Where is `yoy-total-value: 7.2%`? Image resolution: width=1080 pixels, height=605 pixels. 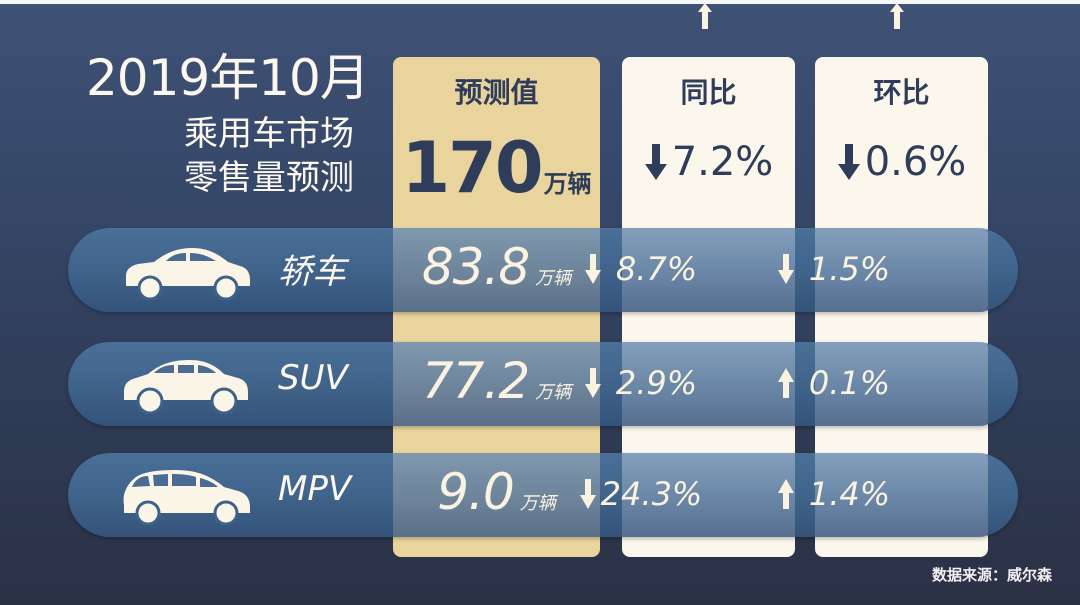
yoy-total-value: 7.2% is located at coordinates (722, 162).